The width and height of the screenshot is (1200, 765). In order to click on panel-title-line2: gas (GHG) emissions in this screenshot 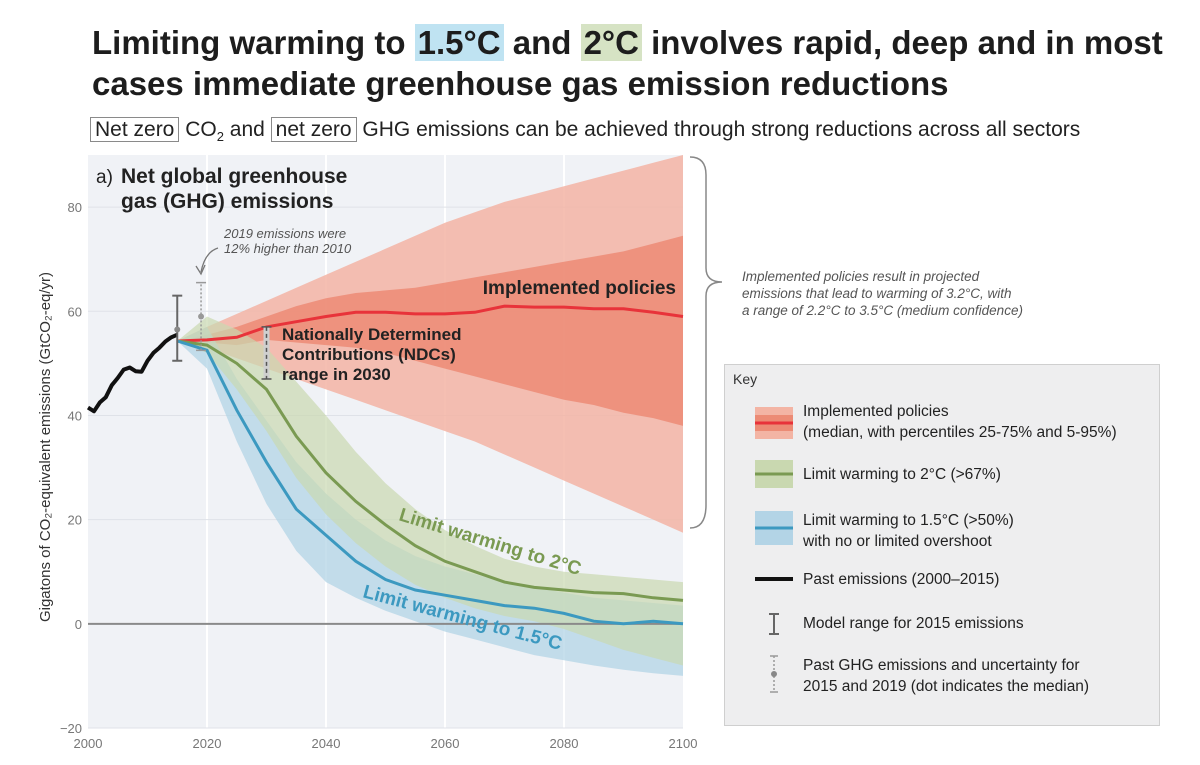, I will do `click(227, 201)`.